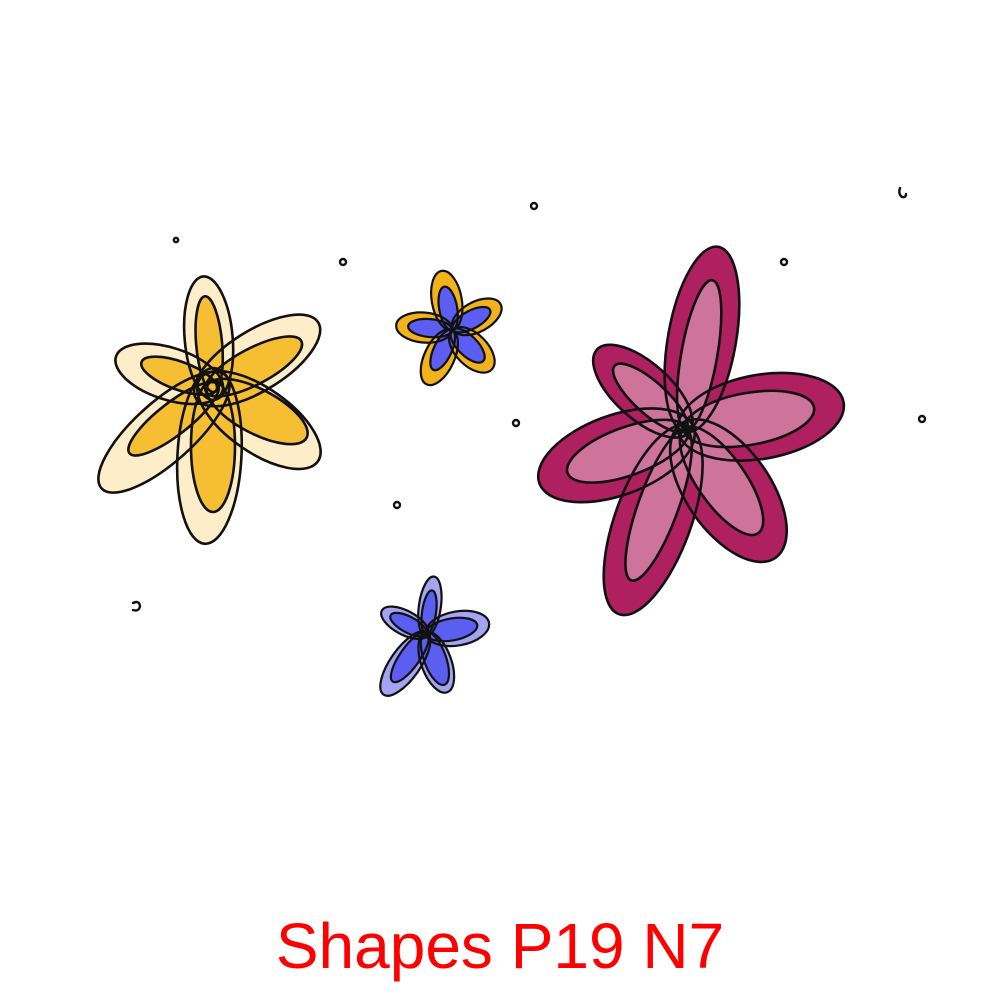 Image resolution: width=1000 pixels, height=1000 pixels. Describe the element at coordinates (449, 328) in the screenshot. I see `flower-small-yellow-blue-icon` at that location.